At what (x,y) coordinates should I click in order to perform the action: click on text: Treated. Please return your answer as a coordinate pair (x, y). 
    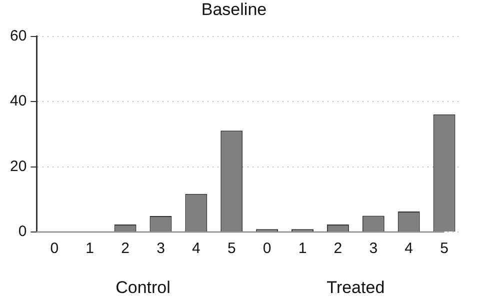
    Looking at the image, I should click on (355, 288).